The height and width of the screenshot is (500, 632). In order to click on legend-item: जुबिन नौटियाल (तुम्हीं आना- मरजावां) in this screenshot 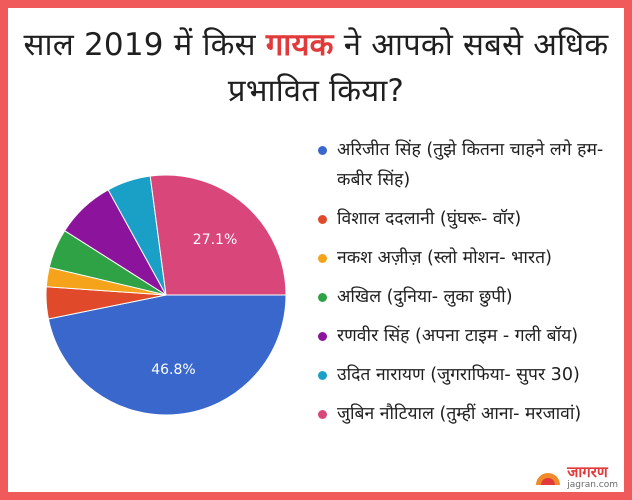, I will do `click(468, 414)`.